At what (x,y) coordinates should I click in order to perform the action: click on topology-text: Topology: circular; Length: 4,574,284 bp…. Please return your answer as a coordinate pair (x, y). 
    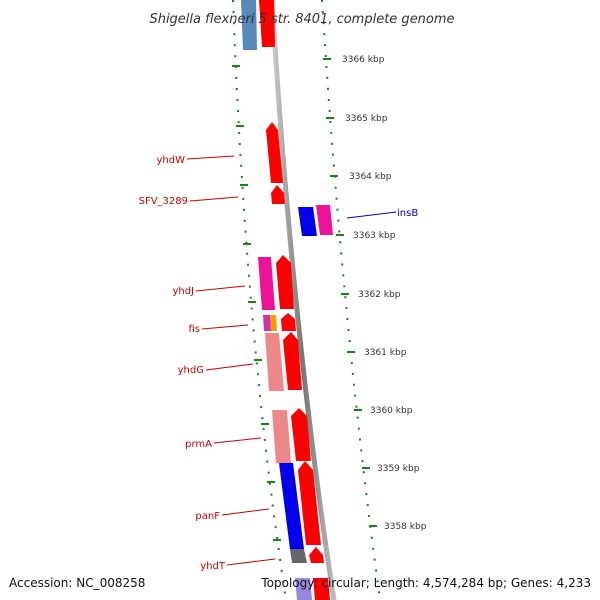
    Looking at the image, I should click on (425, 583).